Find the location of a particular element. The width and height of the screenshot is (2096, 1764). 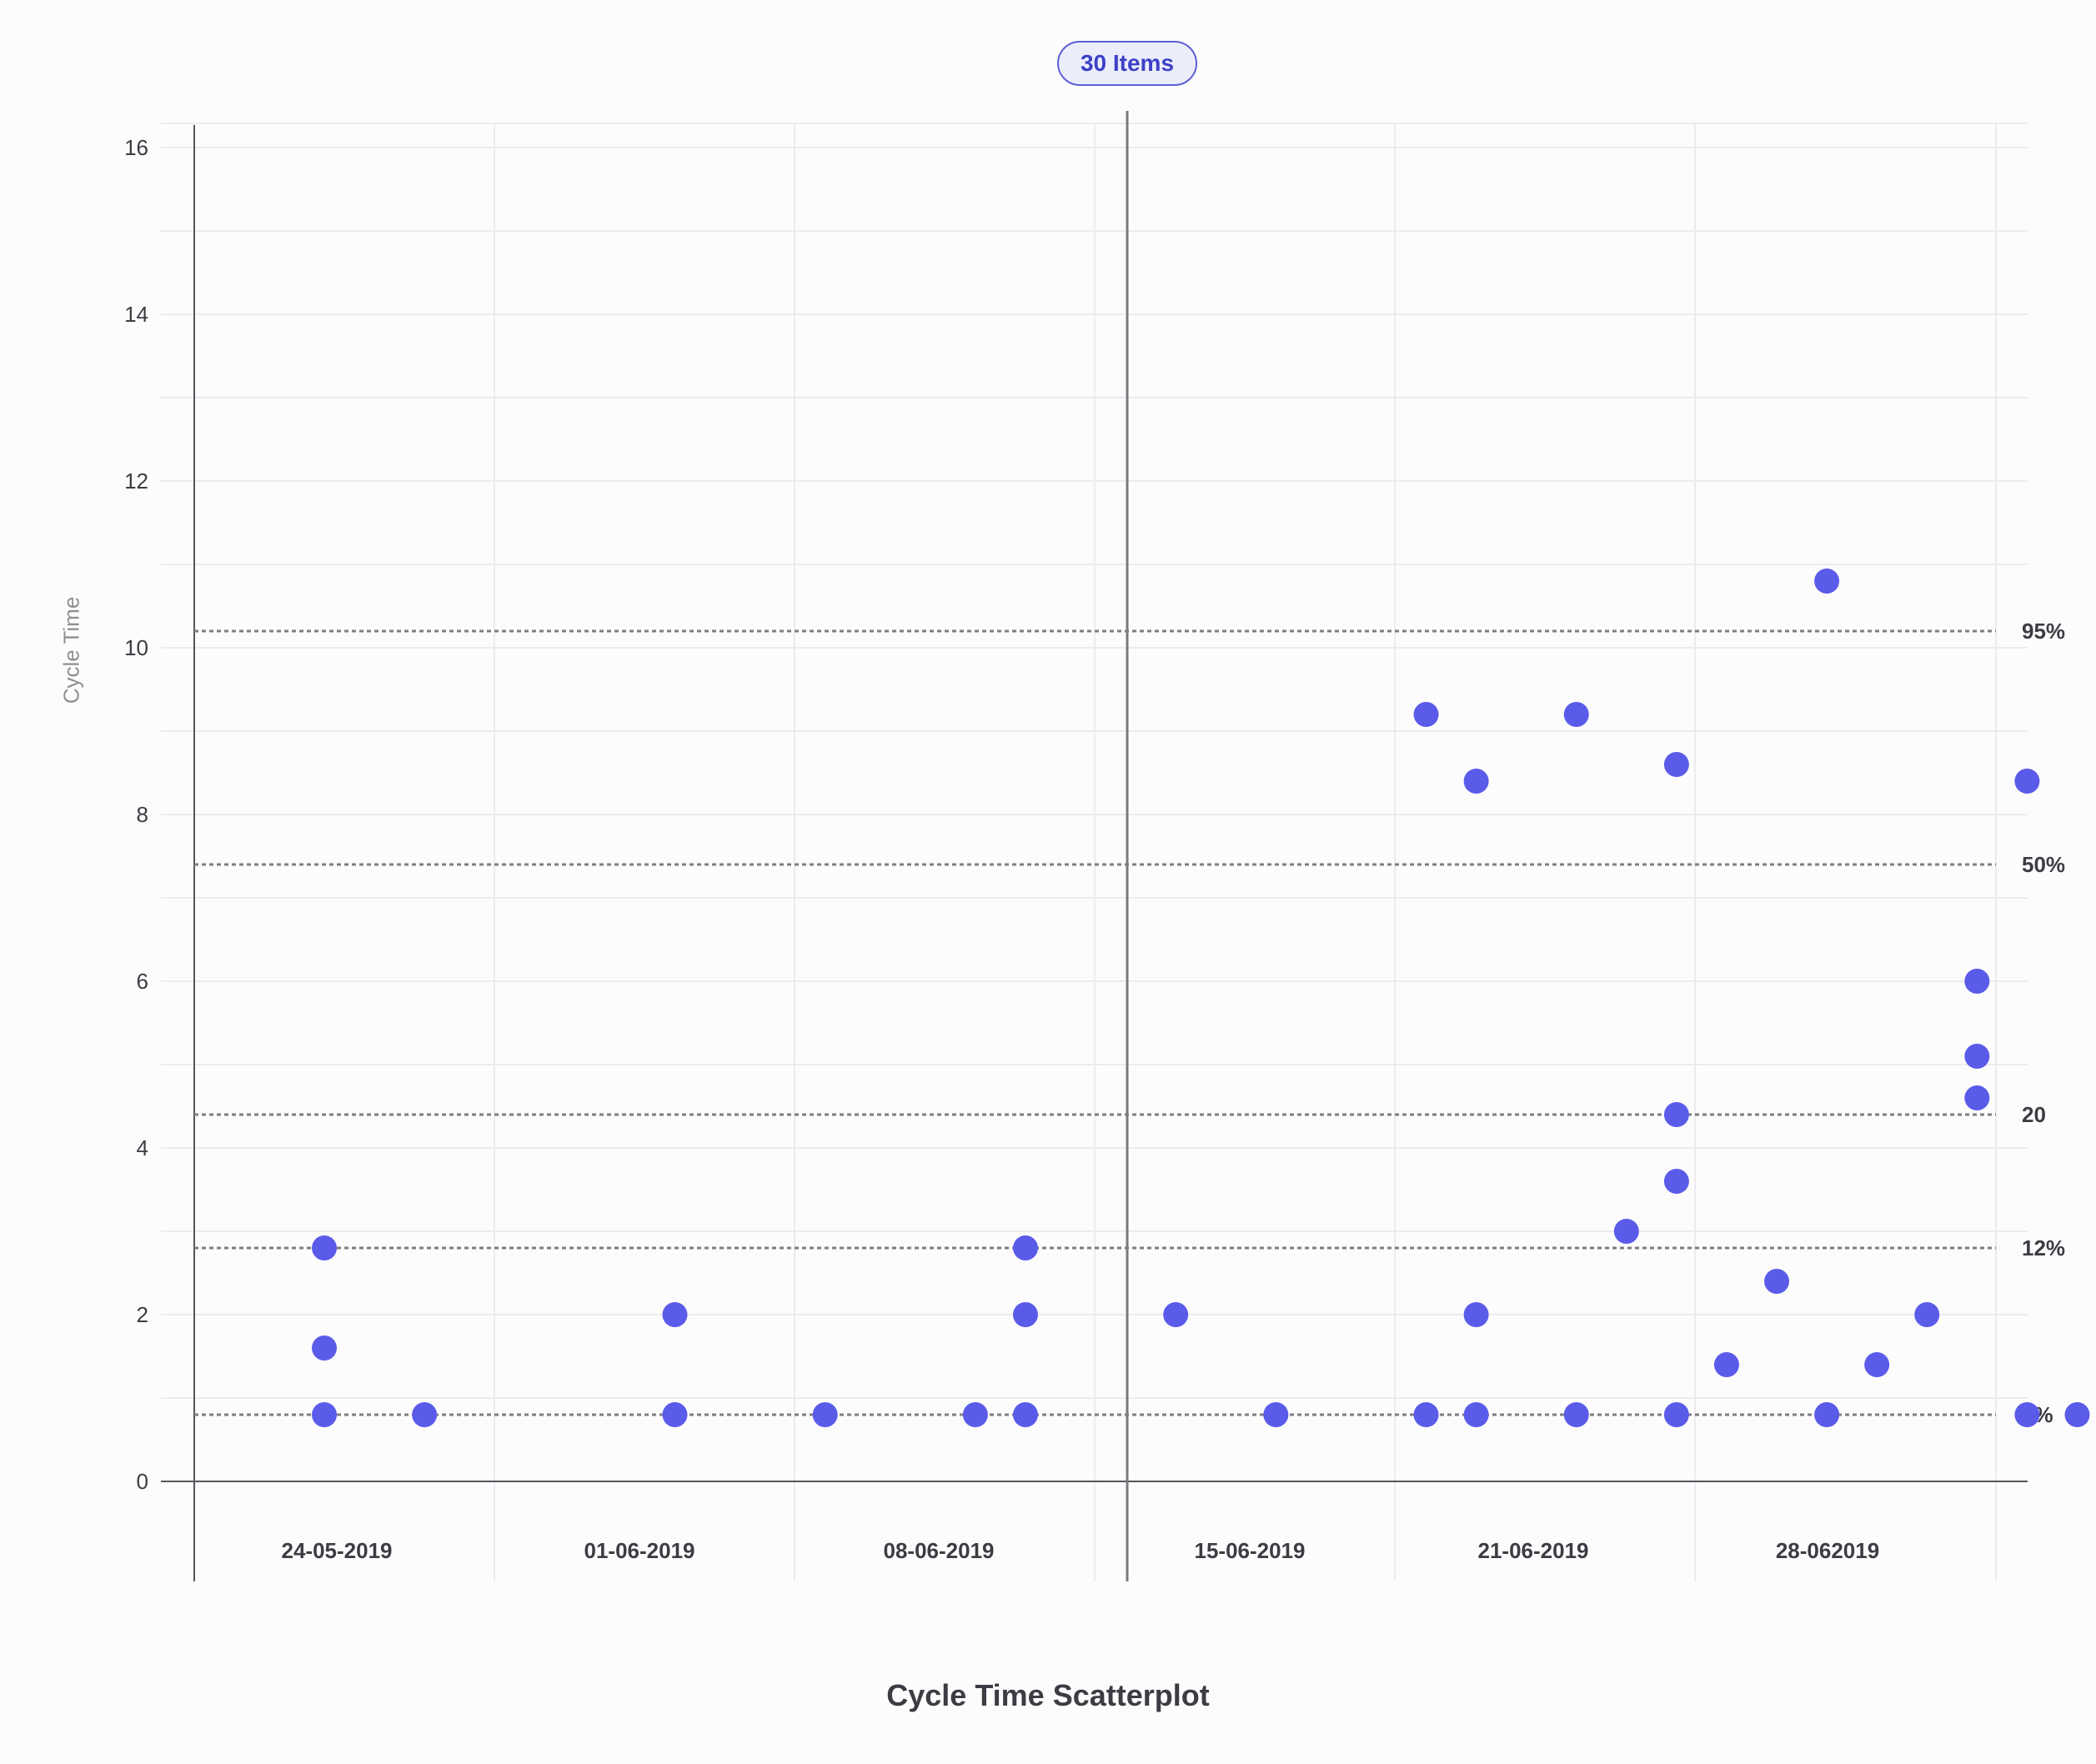

y-tick-label: 14 is located at coordinates (136, 314).